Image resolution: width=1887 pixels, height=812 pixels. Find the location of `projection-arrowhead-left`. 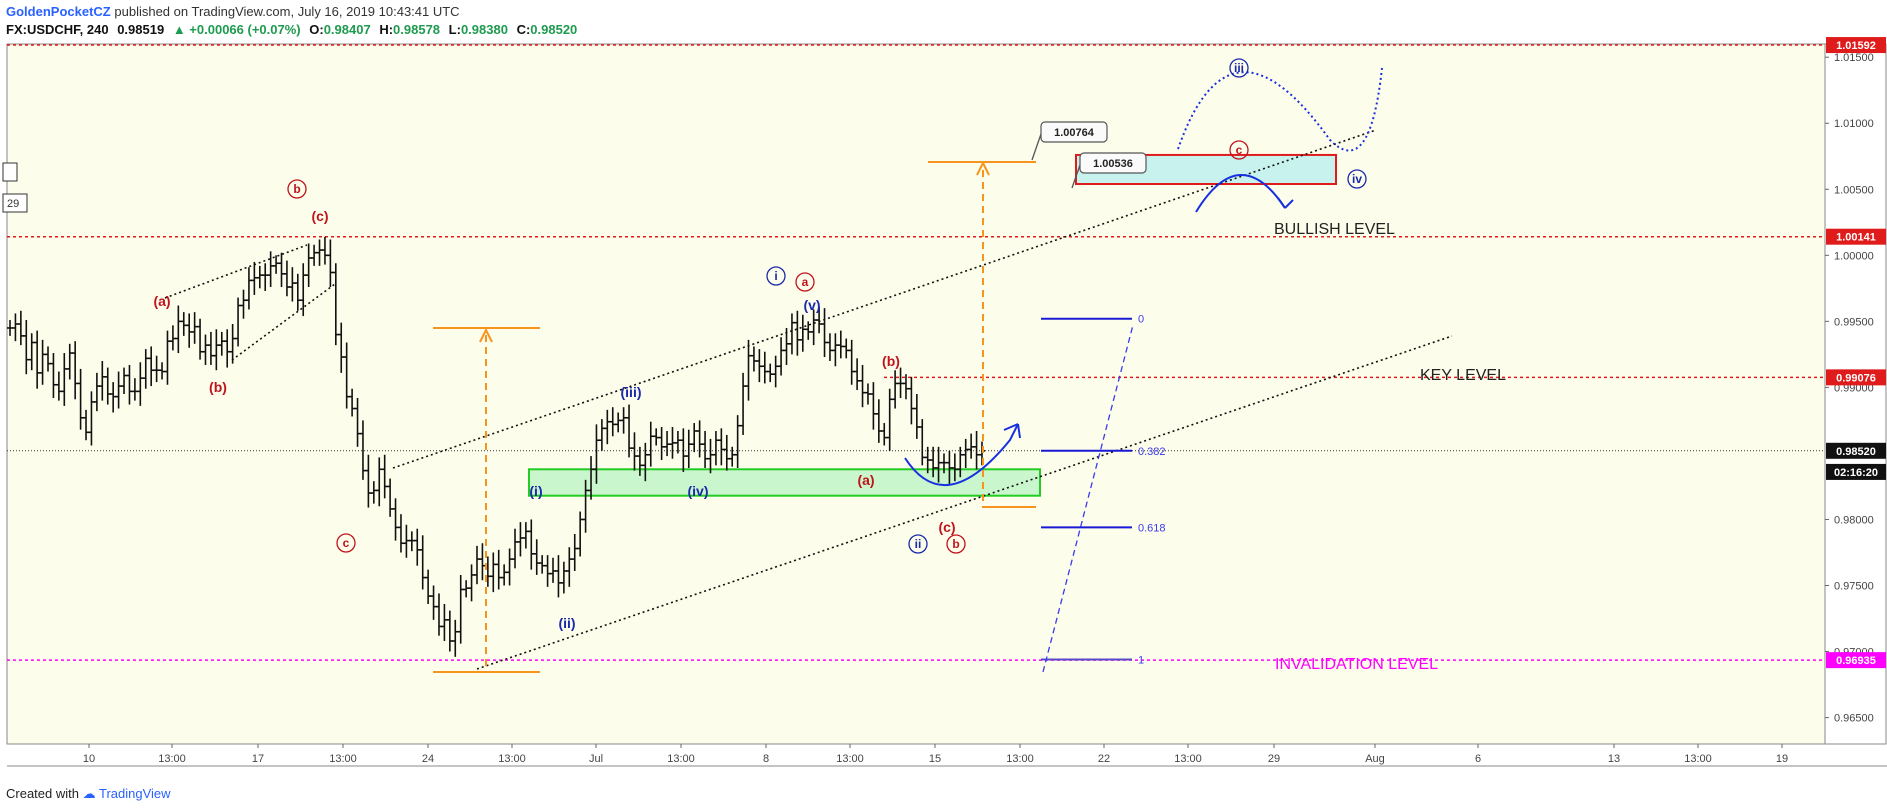

projection-arrowhead-left is located at coordinates (486, 335).